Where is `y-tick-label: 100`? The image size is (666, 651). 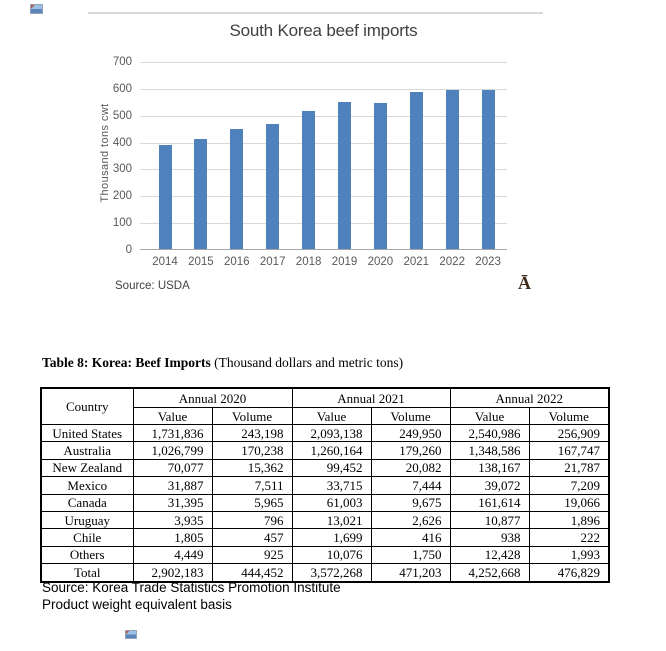
y-tick-label: 100 is located at coordinates (122, 223).